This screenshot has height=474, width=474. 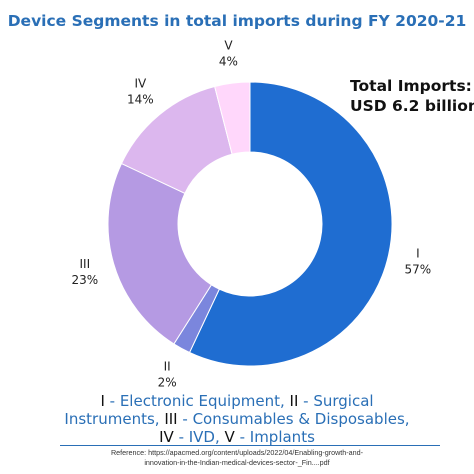 I want to click on legend-num-3: III, so click(x=171, y=419).